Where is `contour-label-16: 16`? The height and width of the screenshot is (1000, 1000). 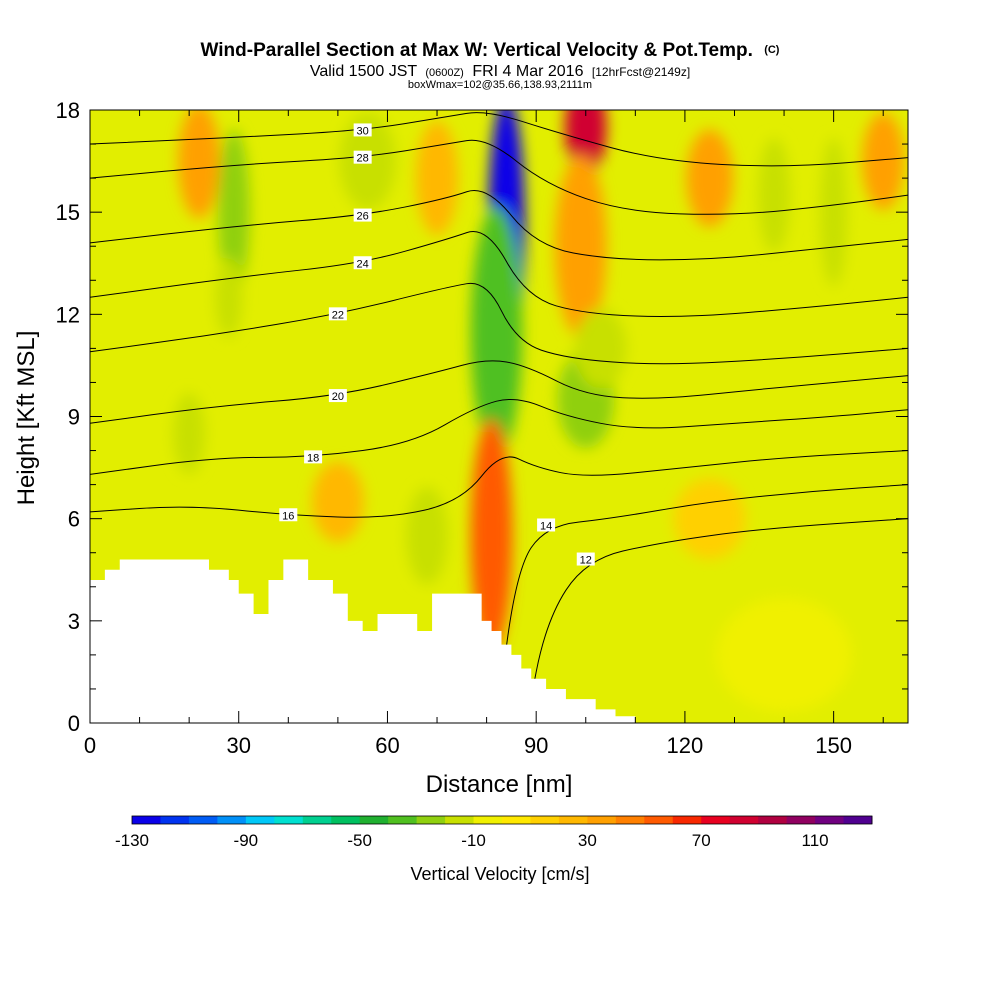 contour-label-16: 16 is located at coordinates (288, 515).